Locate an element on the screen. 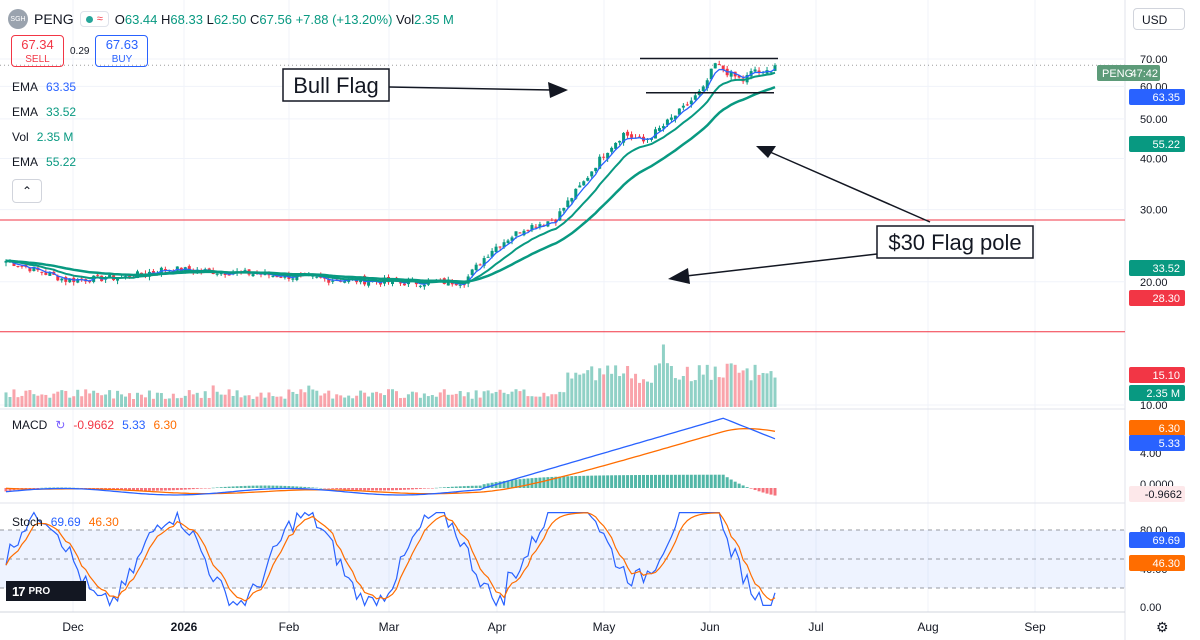 Image resolution: width=1200 pixels, height=640 pixels. stoch-k-tag: 69.69 is located at coordinates (1166, 541).